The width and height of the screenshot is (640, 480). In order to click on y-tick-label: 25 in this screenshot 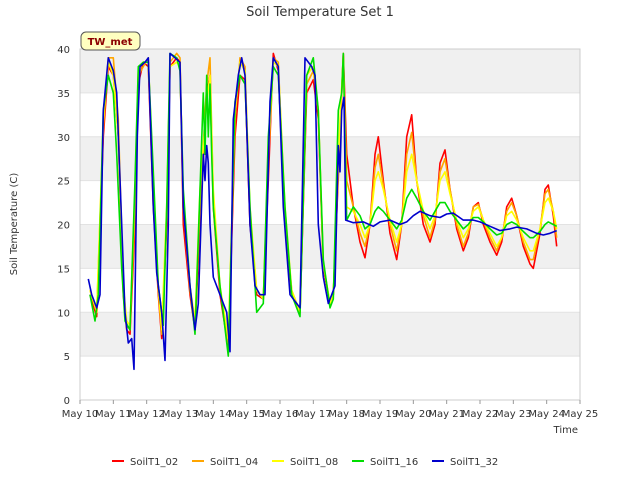, I will do `click(63, 182)`.